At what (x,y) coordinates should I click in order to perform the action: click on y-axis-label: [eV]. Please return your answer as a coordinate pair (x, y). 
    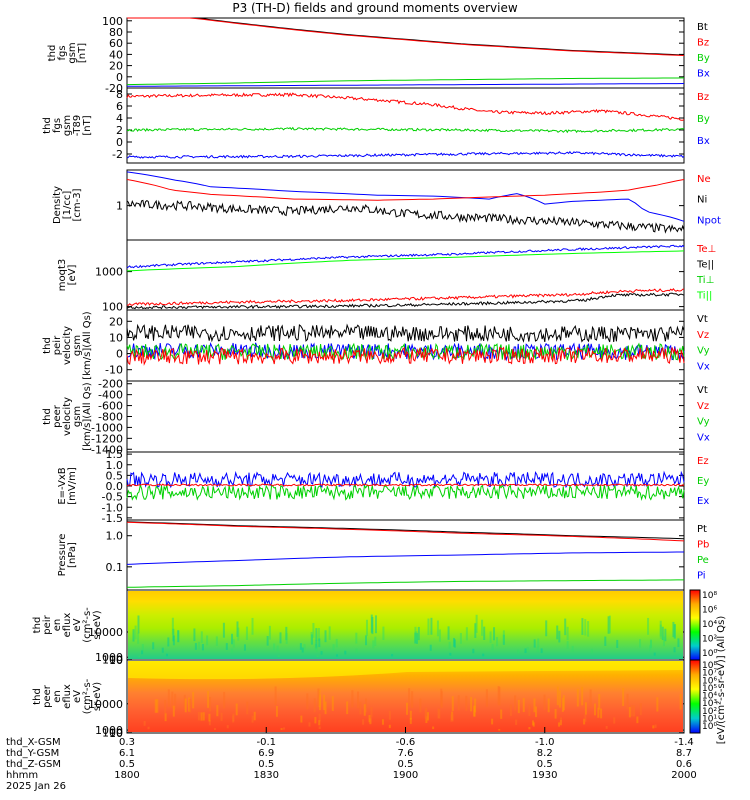
    Looking at the image, I should click on (72, 275).